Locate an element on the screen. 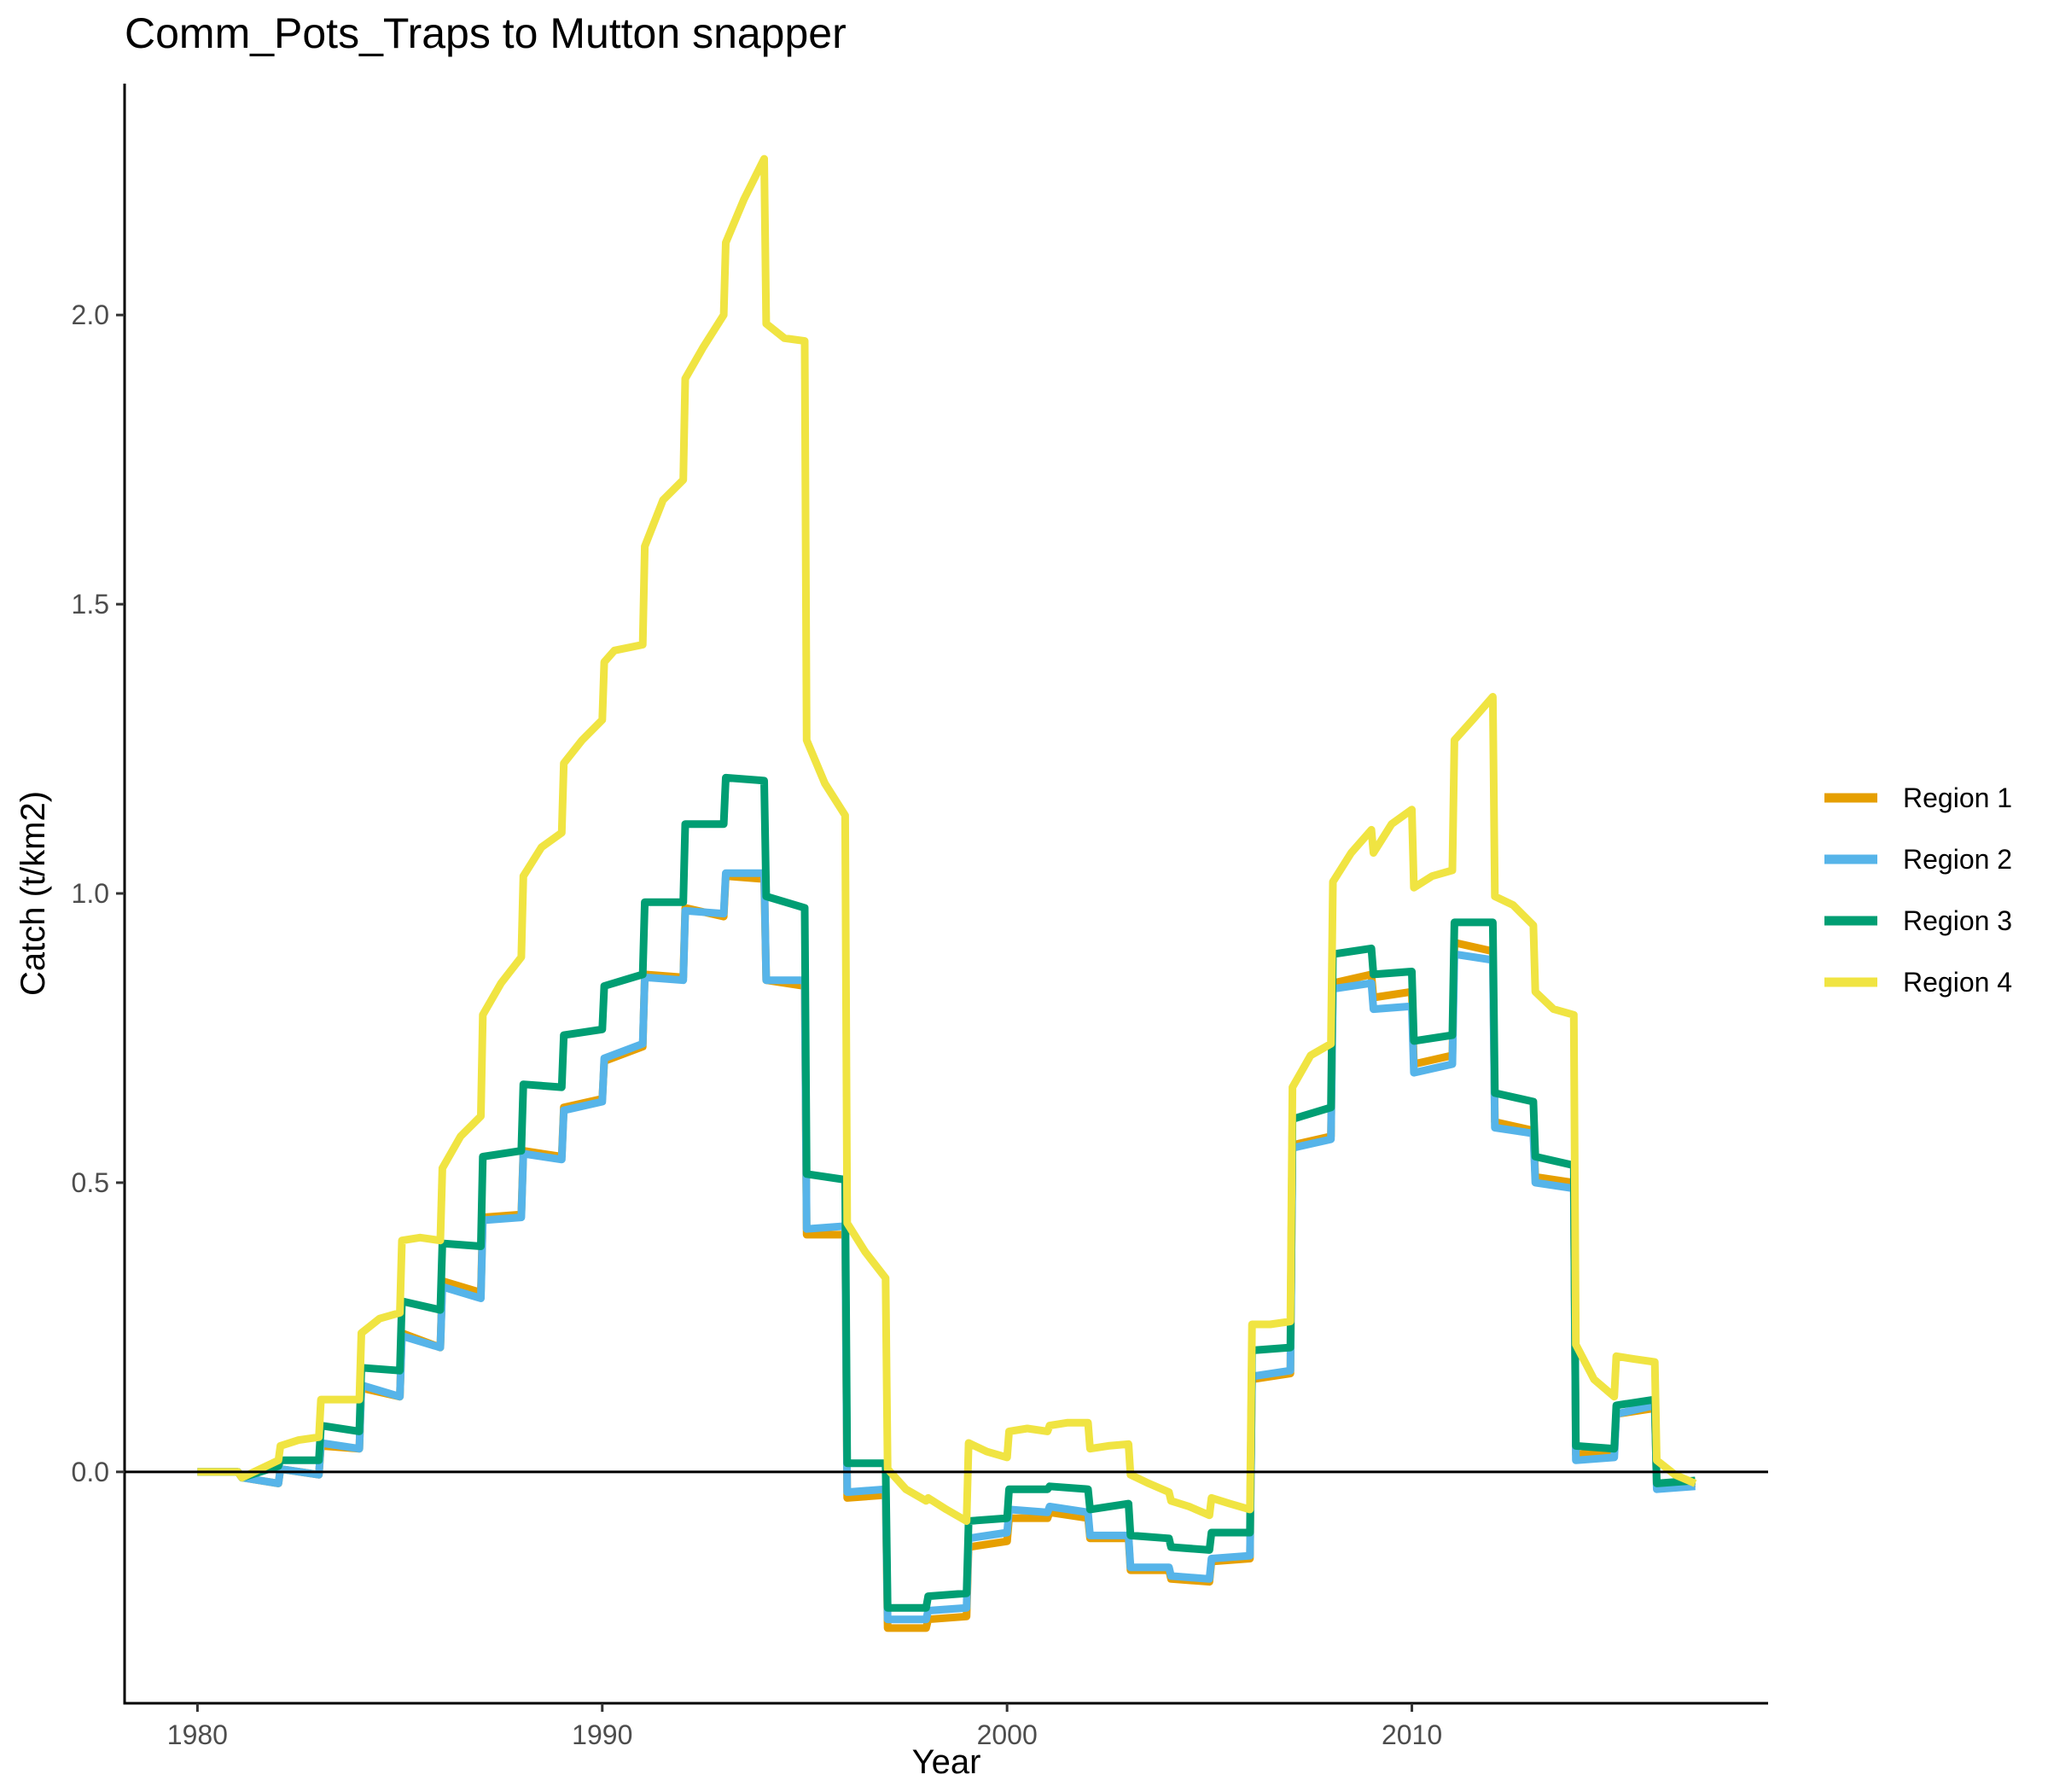  x-tick-label: 2000 is located at coordinates (1008, 1734).